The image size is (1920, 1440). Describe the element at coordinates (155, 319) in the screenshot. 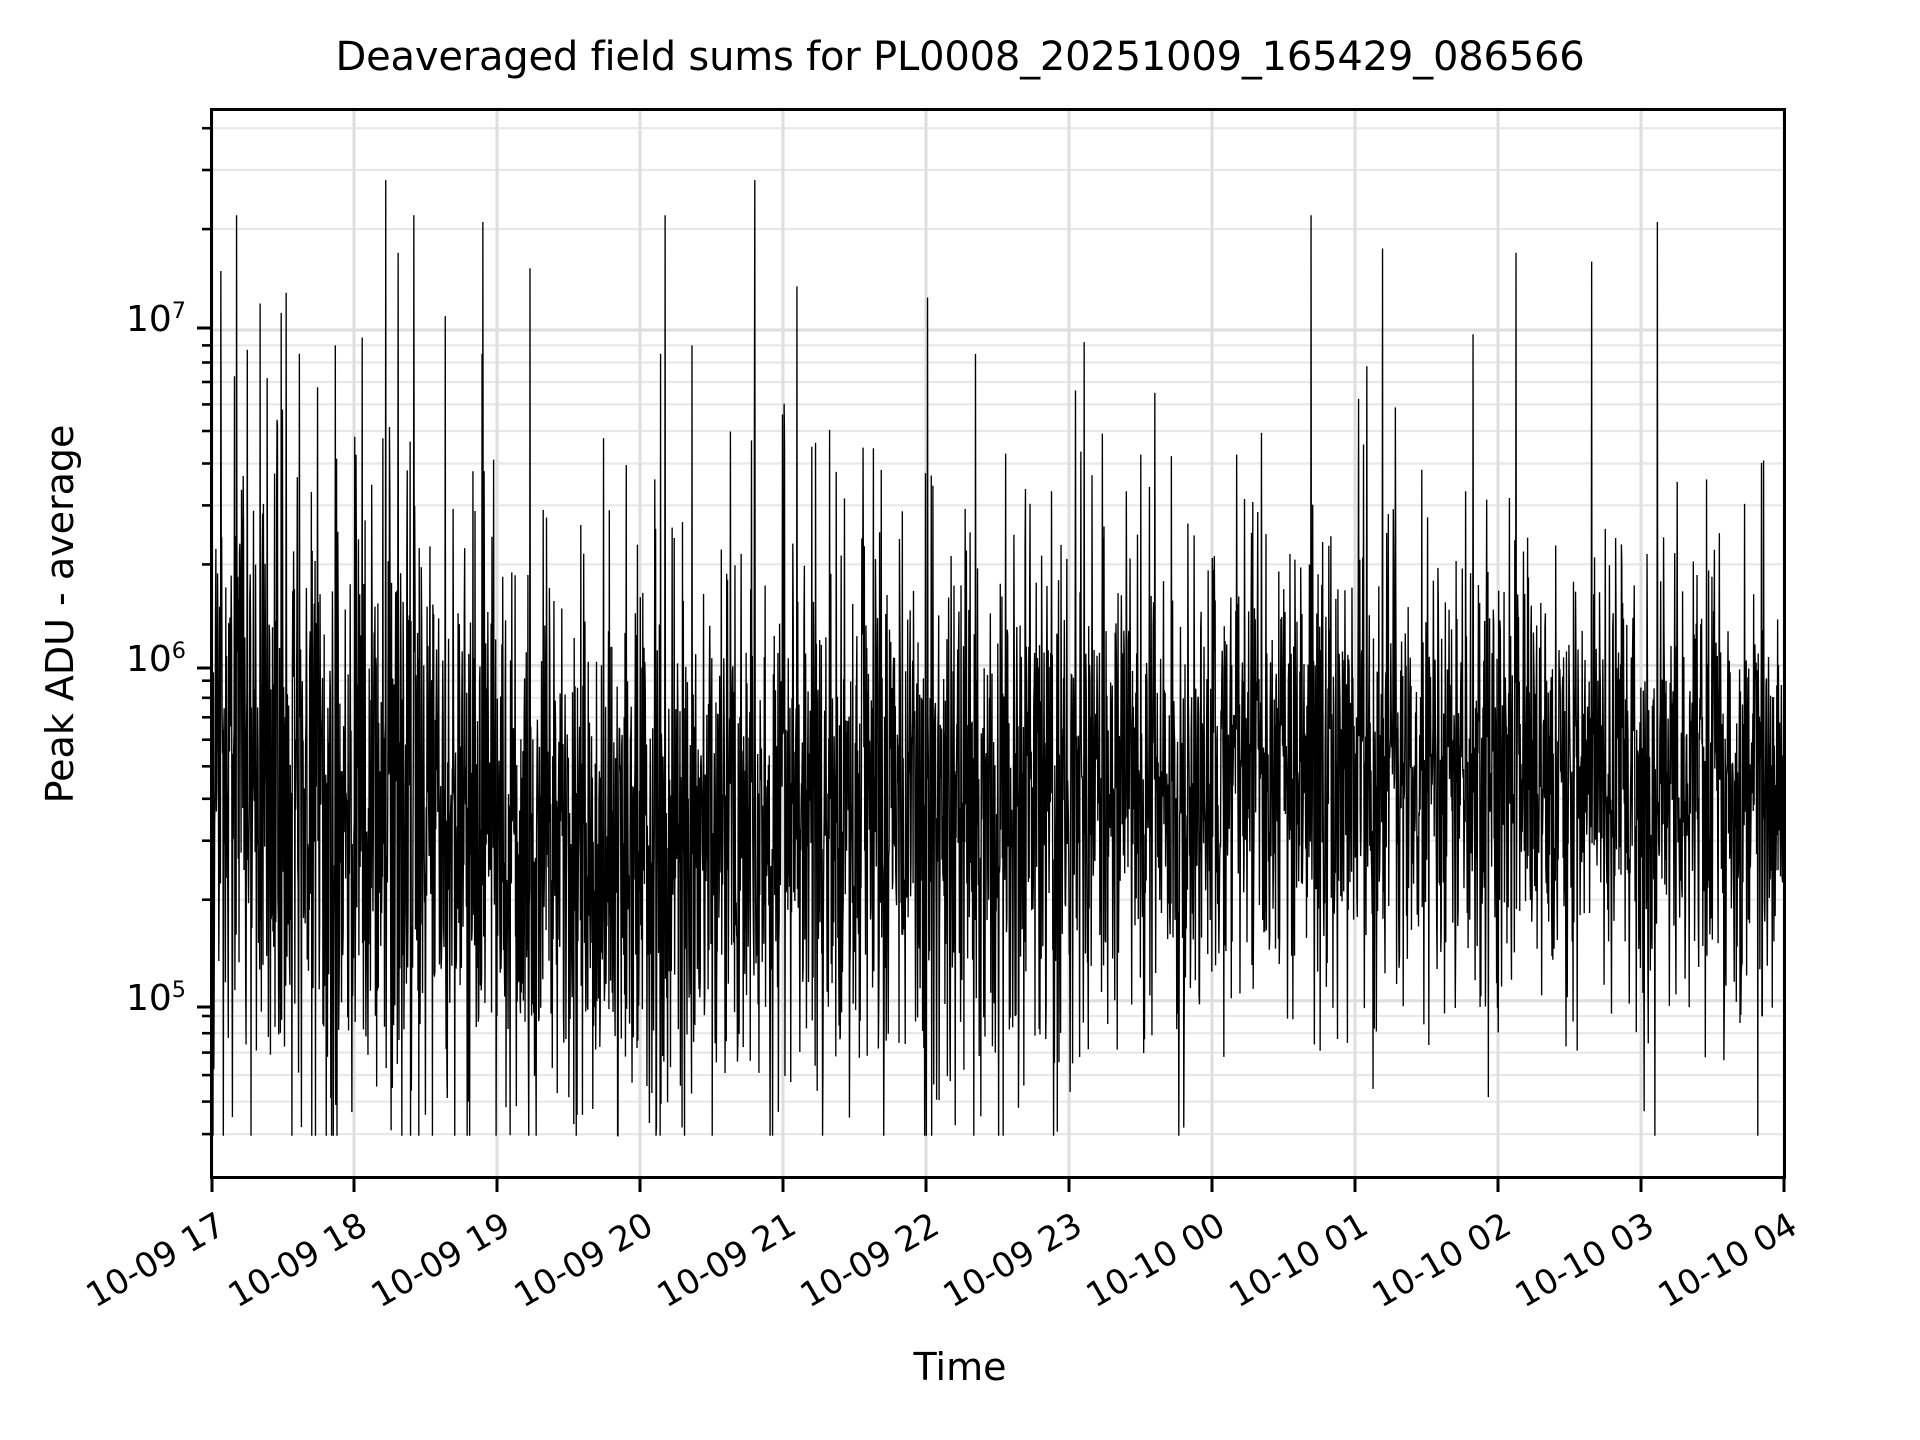

I see `y-axis-tick-label: 107` at that location.